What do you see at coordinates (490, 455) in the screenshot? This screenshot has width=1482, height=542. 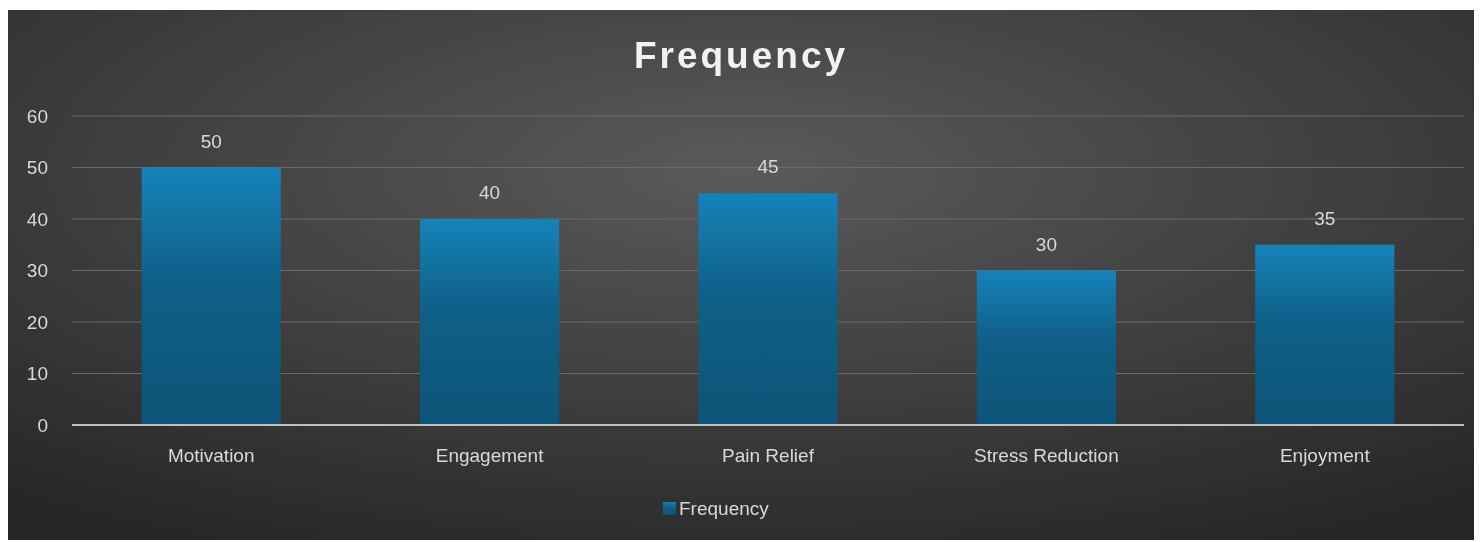 I see `x-tick-label: Engagement` at bounding box center [490, 455].